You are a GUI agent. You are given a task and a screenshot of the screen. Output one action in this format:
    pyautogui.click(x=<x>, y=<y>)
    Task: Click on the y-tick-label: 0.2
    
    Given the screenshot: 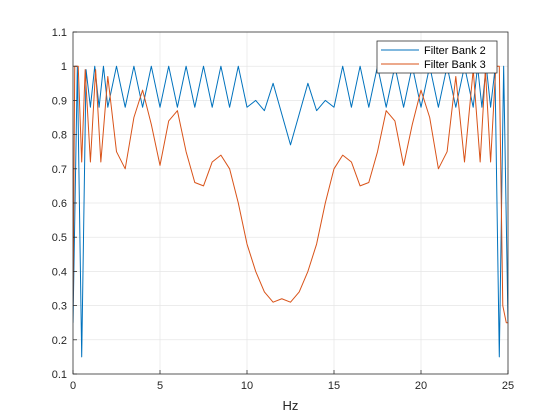 What is the action you would take?
    pyautogui.click(x=59, y=341)
    